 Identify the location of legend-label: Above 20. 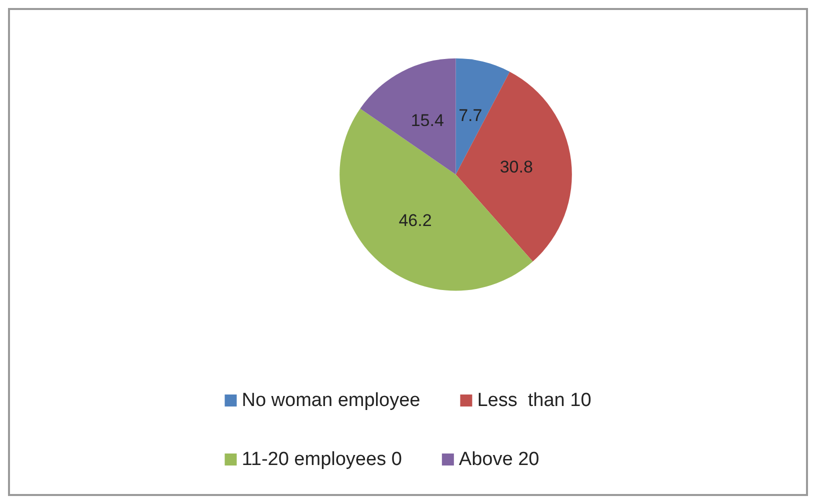
(499, 459).